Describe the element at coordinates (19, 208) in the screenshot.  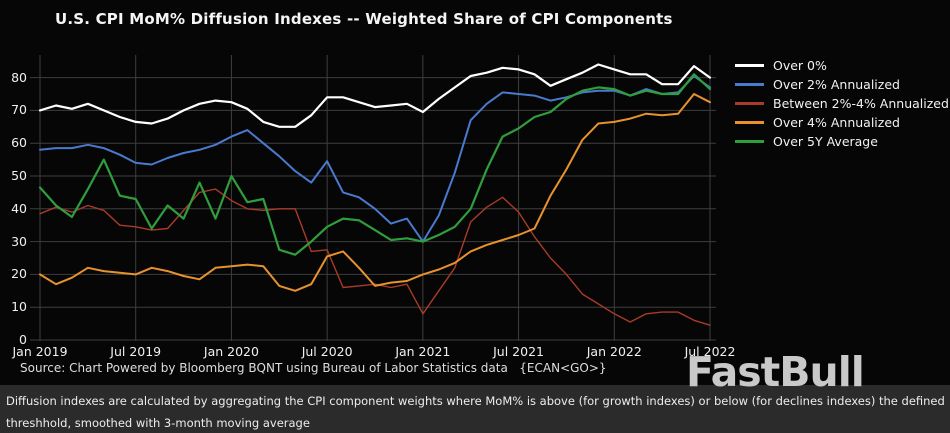
I see `y-tick-label-40: 40` at that location.